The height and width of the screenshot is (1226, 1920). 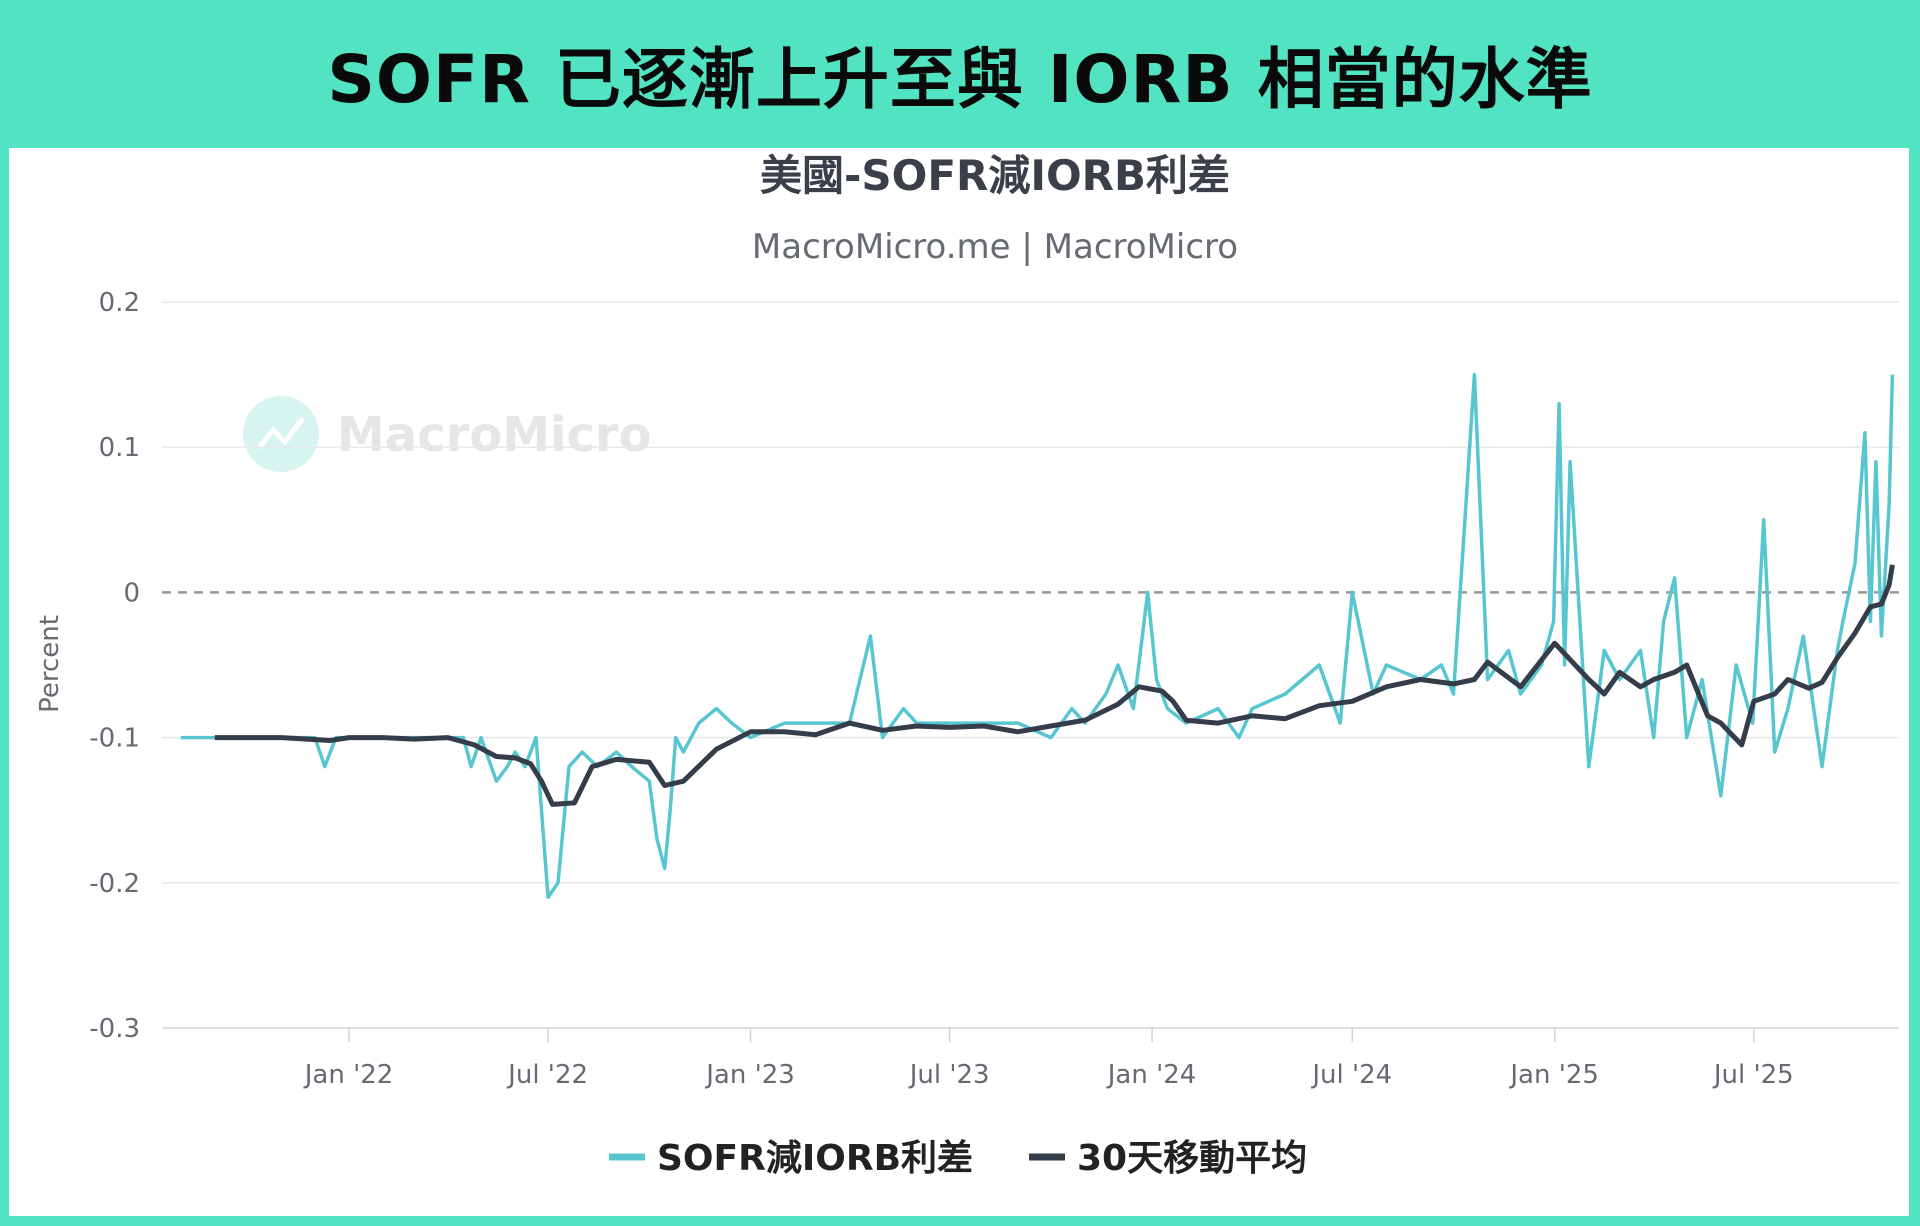 I want to click on x-tick-label: Jul '25, so click(x=1753, y=1075).